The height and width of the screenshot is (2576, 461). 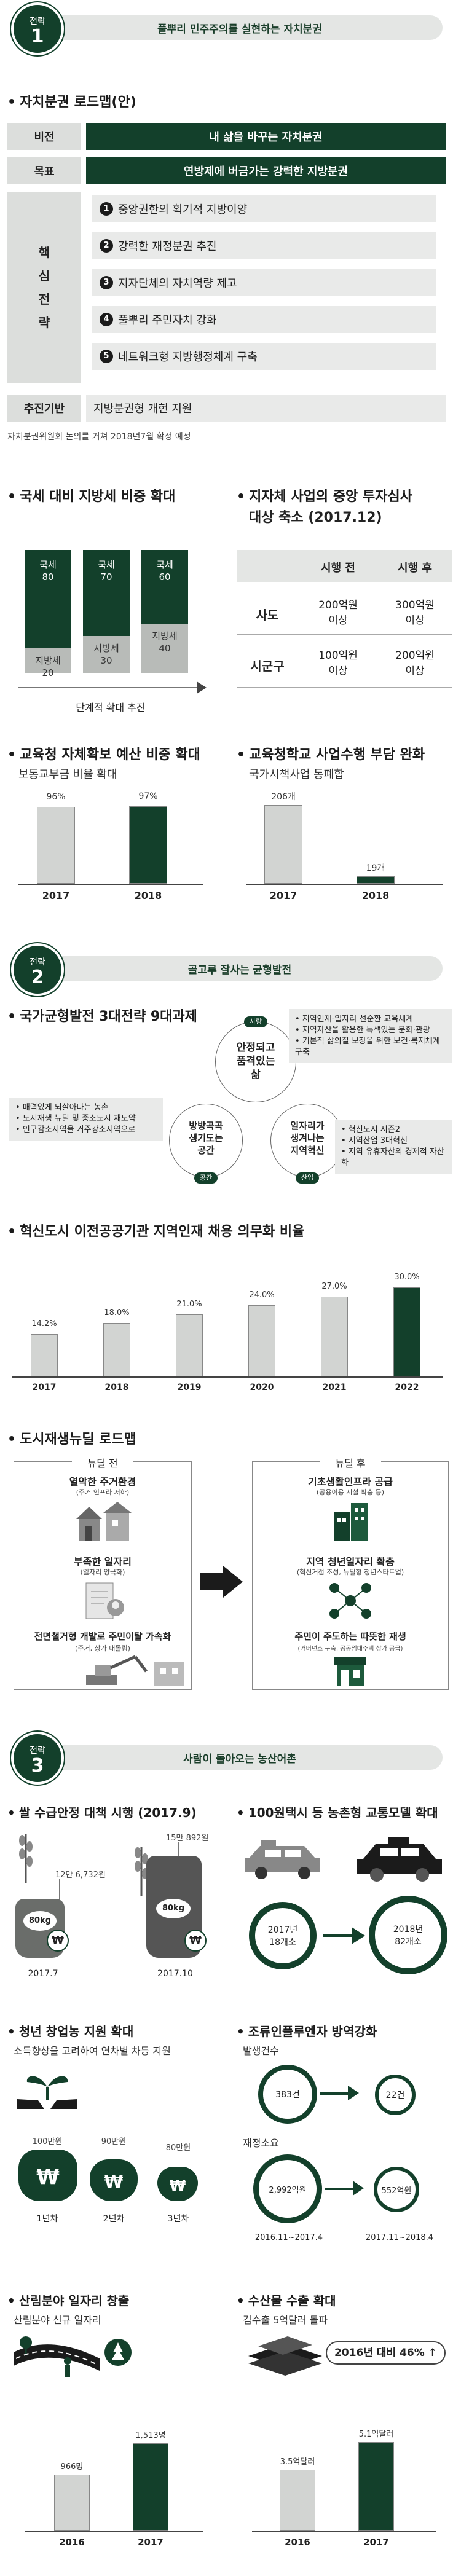 I want to click on renew-before-item-2: 부족한 일자리, so click(x=103, y=1562).